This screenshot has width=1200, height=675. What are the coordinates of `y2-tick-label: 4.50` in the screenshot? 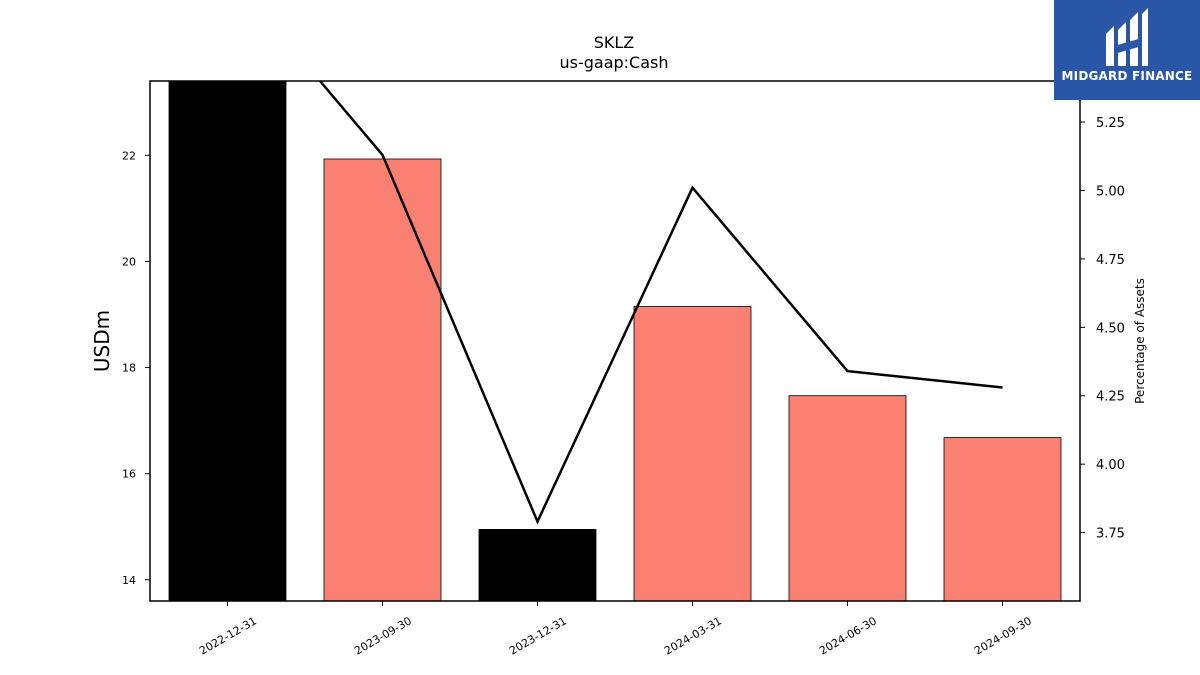 It's located at (1110, 328).